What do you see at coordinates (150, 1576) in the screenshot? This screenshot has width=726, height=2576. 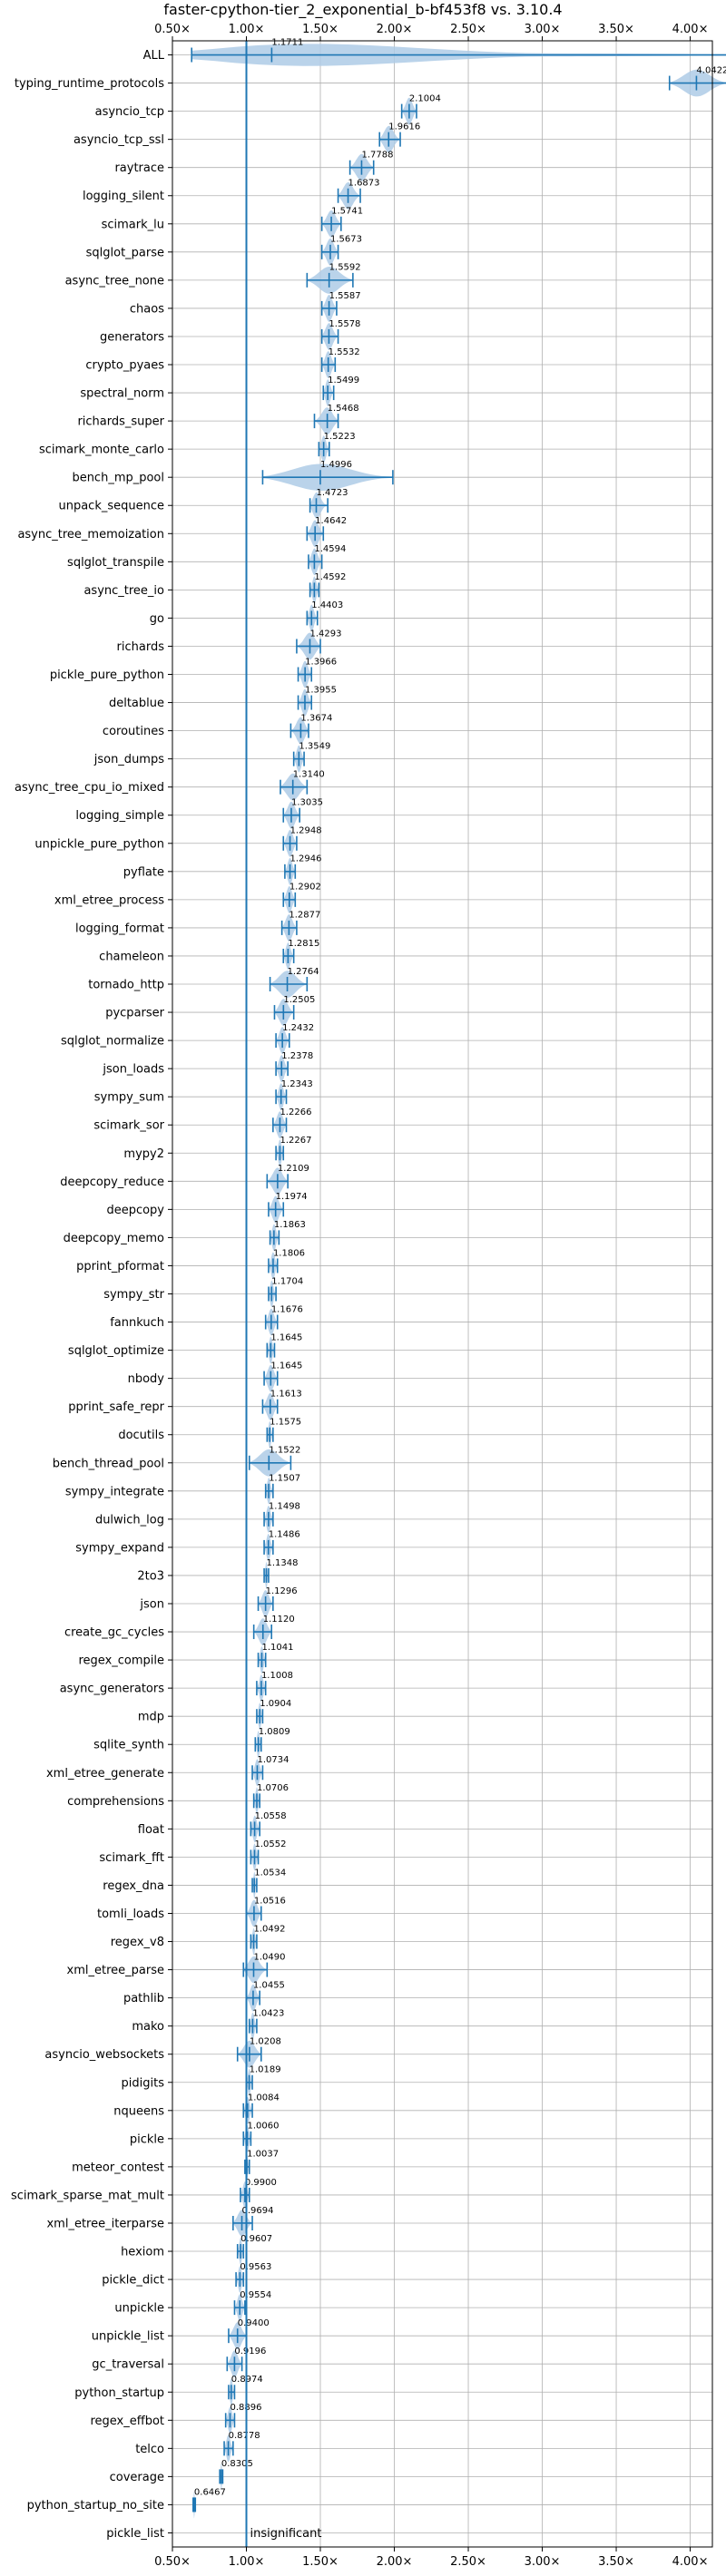 I see `benchmark-label: 2to3` at bounding box center [150, 1576].